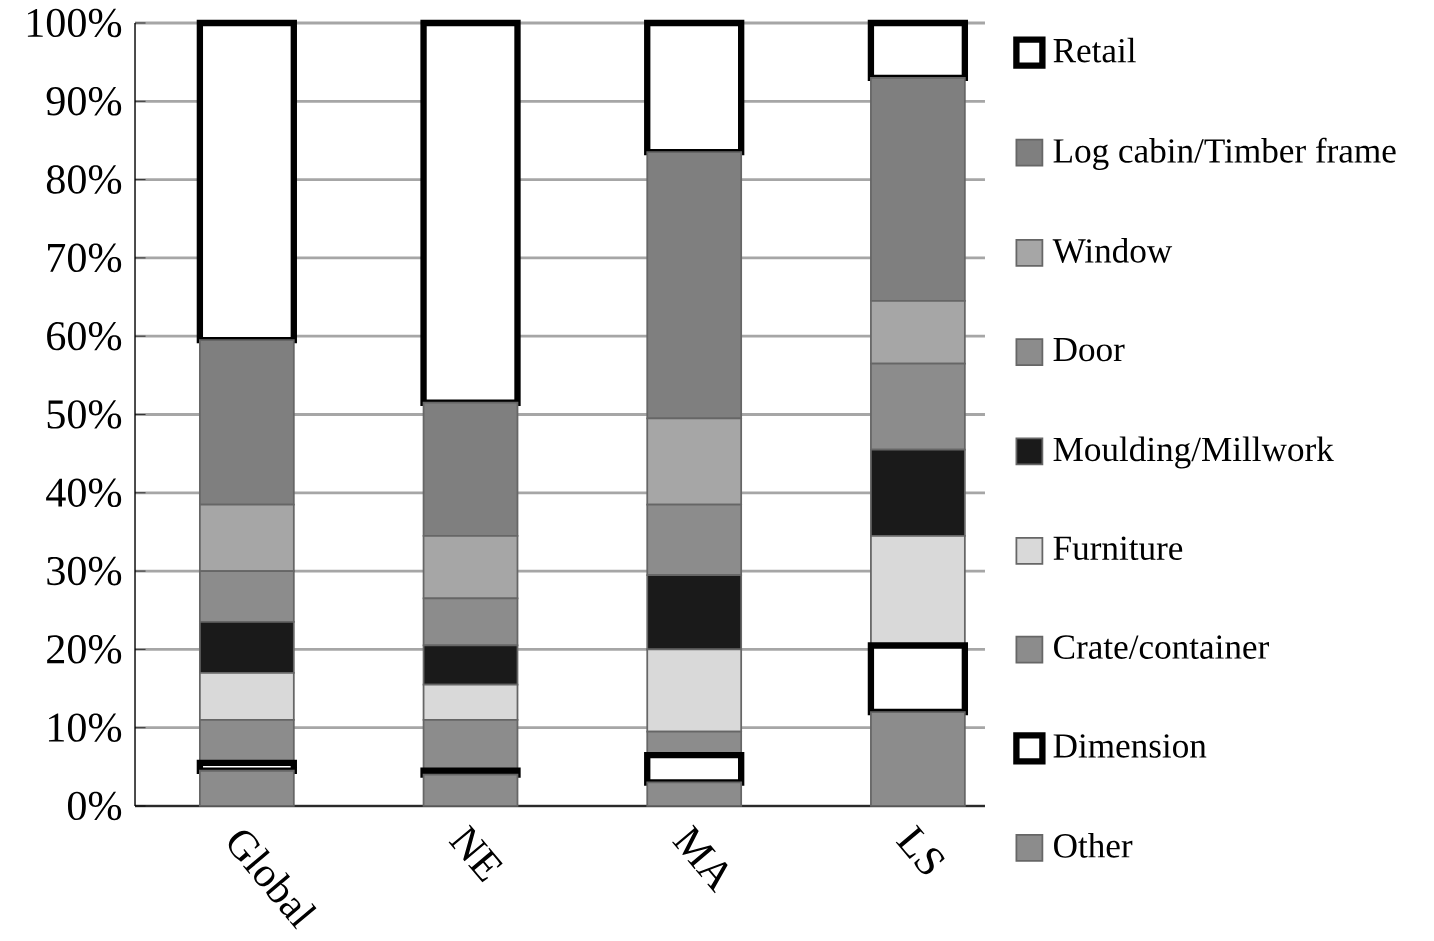 The height and width of the screenshot is (941, 1434). I want to click on y-tick-label: 40%, so click(84, 493).